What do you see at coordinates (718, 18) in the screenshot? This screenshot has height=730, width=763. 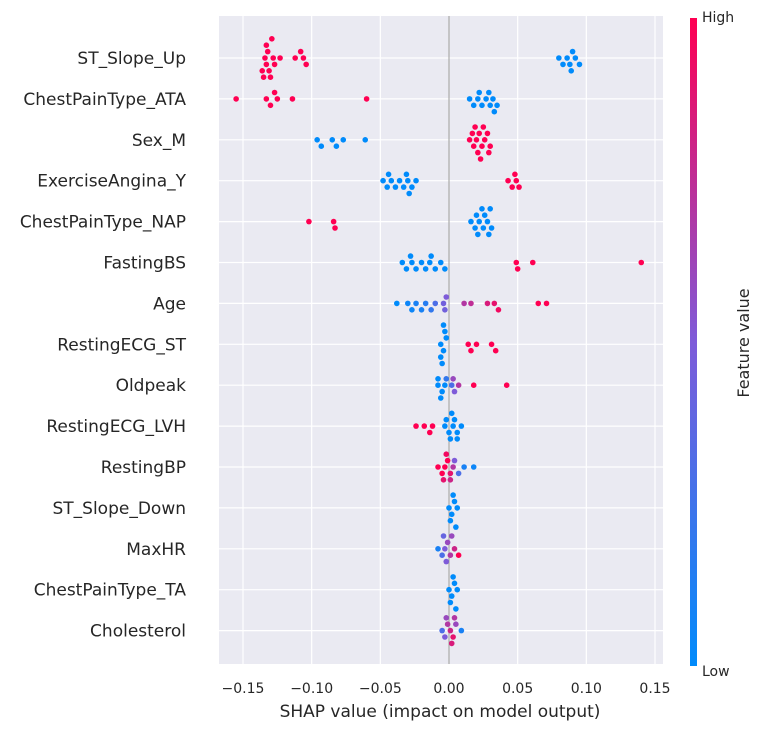 I see `colorbar-high-label: High` at bounding box center [718, 18].